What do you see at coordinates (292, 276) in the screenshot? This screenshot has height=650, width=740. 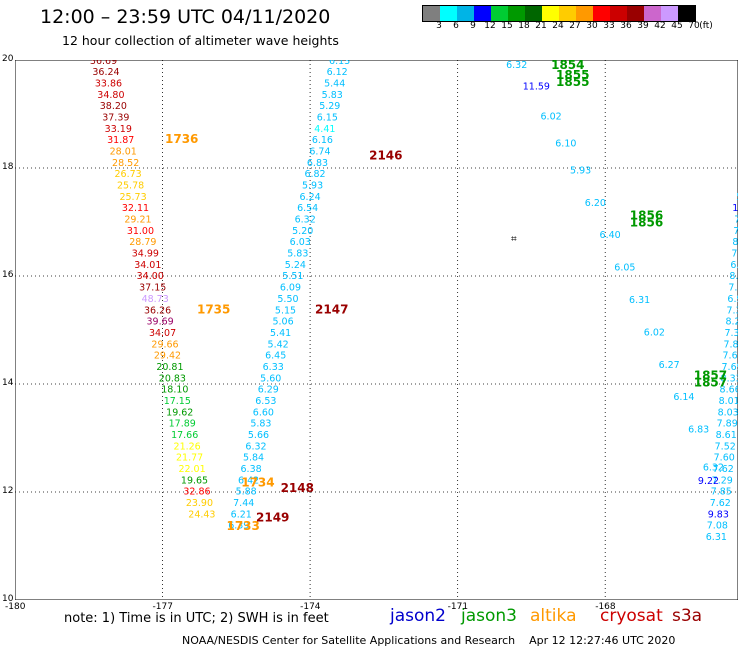 I see `wave-height-value: 5.51` at bounding box center [292, 276].